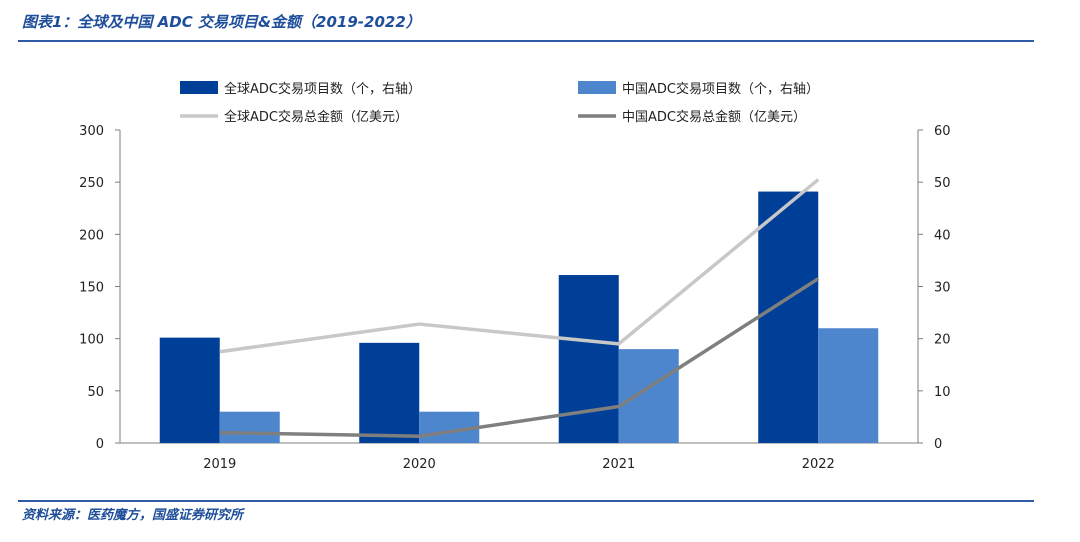 This screenshot has width=1080, height=542. I want to click on right-tick-label: 10, so click(942, 392).